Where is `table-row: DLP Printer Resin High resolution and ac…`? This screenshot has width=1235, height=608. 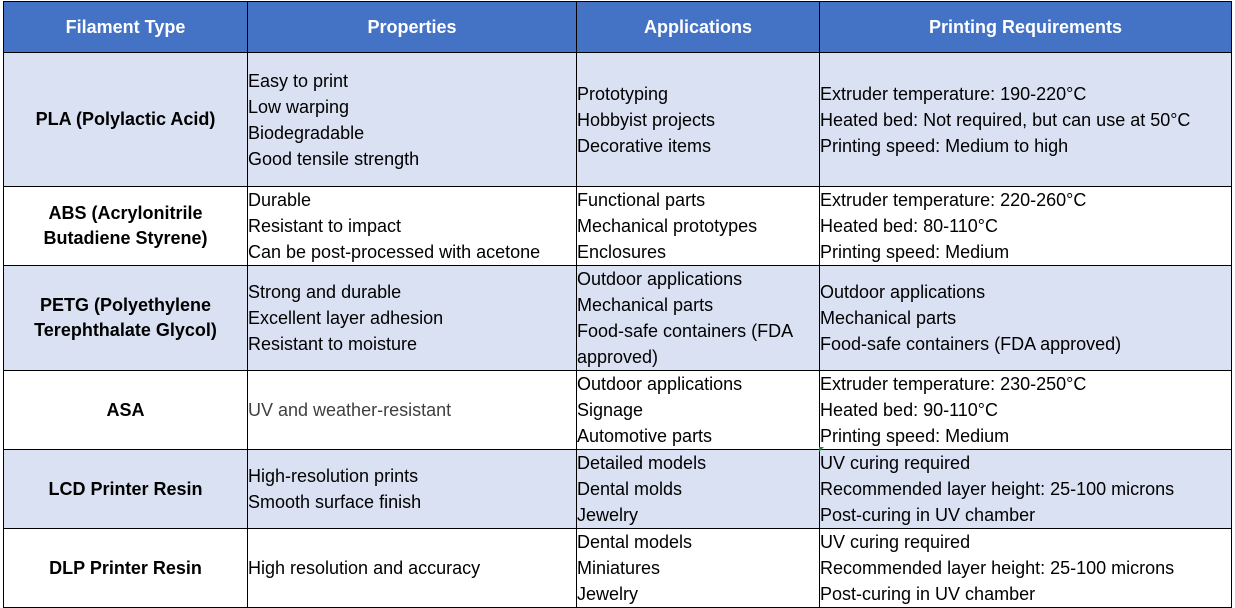
table-row: DLP Printer Resin High resolution and ac… is located at coordinates (617, 568).